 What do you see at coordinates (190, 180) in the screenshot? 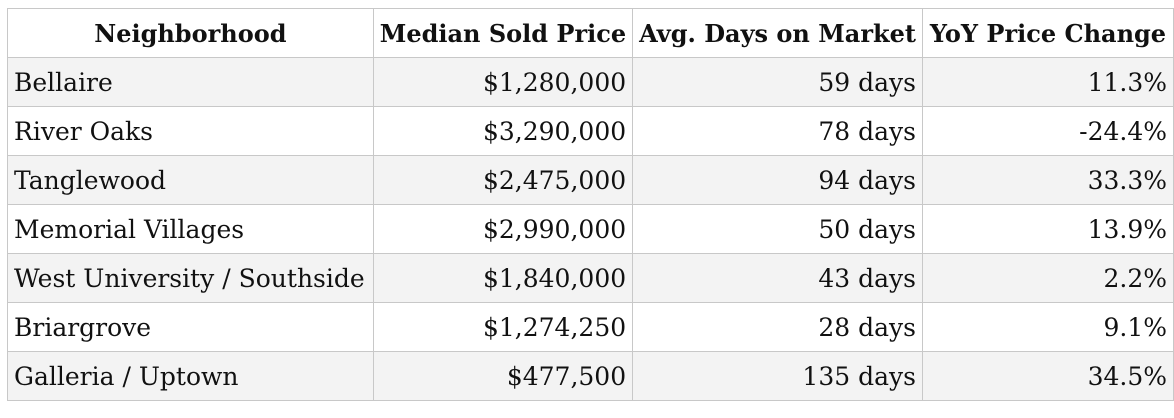
I see `cell-neighborhood: Tanglewood` at bounding box center [190, 180].